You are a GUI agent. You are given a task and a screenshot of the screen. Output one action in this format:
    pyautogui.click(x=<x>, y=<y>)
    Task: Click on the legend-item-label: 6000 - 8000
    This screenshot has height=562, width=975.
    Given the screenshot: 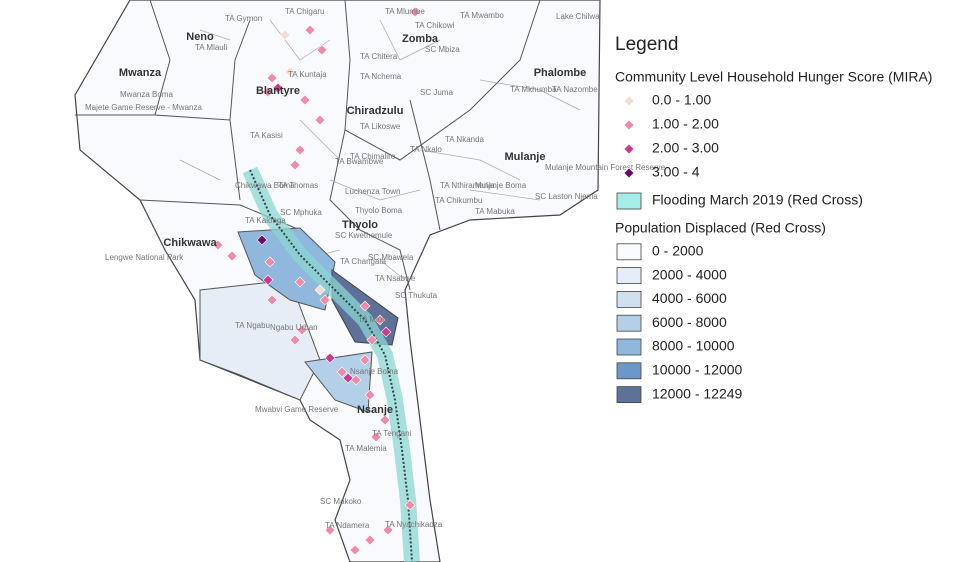 What is the action you would take?
    pyautogui.click(x=689, y=322)
    